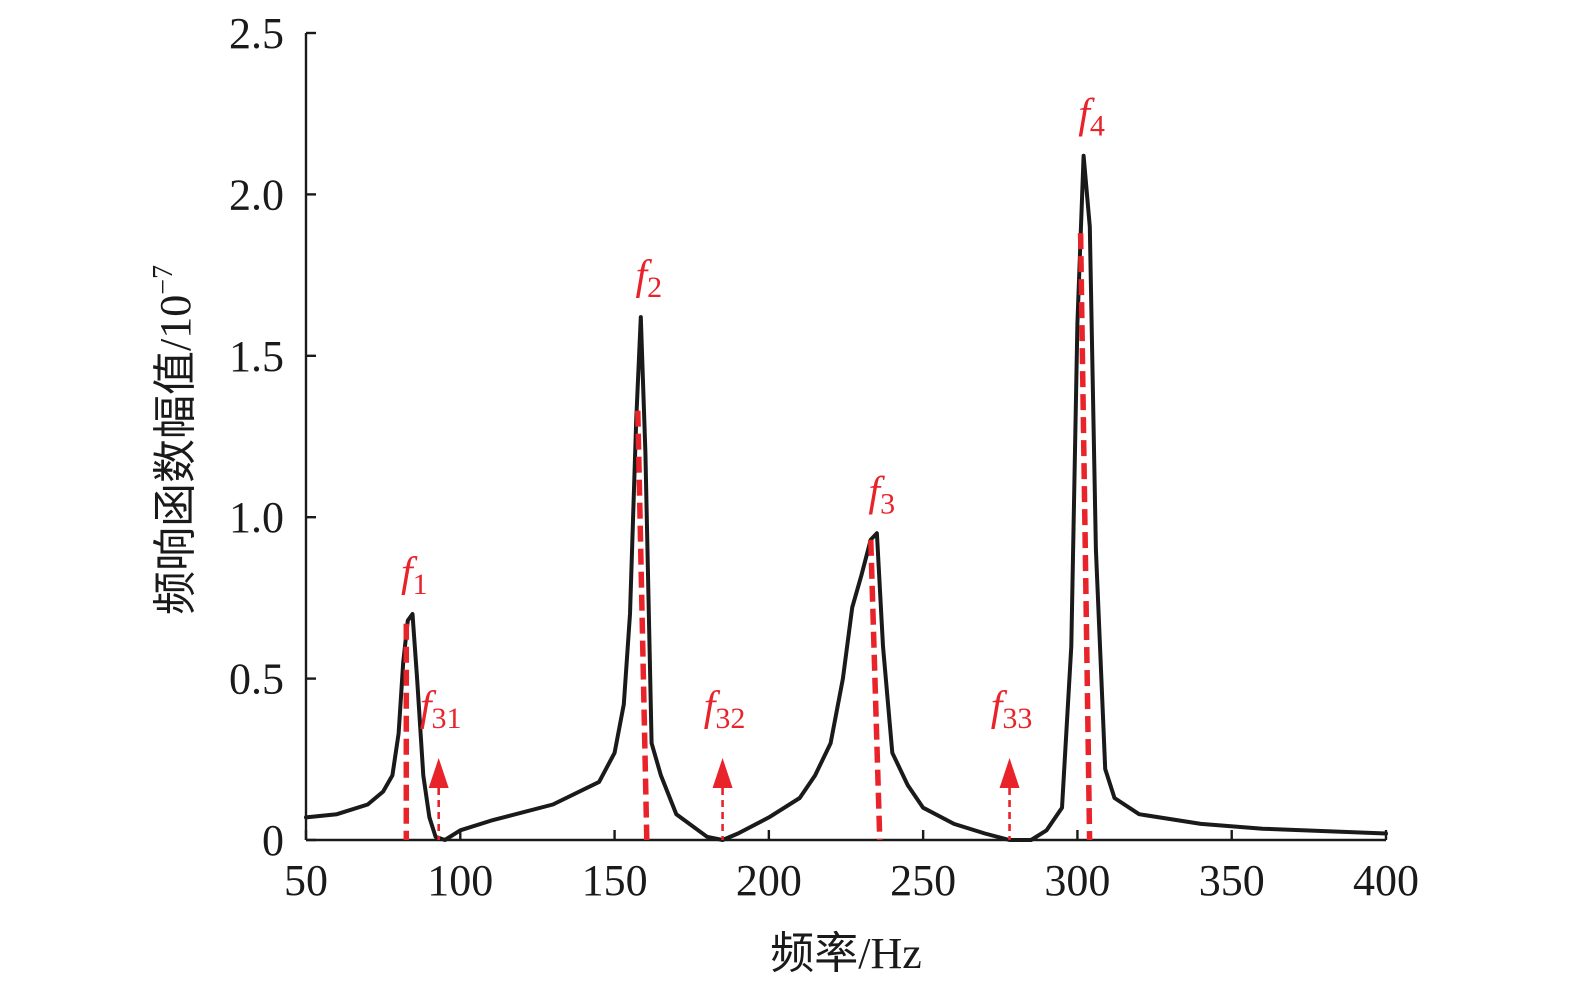 Image resolution: width=1575 pixels, height=995 pixels. What do you see at coordinates (1017, 718) in the screenshot?
I see `antiresonance-label-sub: 33` at bounding box center [1017, 718].